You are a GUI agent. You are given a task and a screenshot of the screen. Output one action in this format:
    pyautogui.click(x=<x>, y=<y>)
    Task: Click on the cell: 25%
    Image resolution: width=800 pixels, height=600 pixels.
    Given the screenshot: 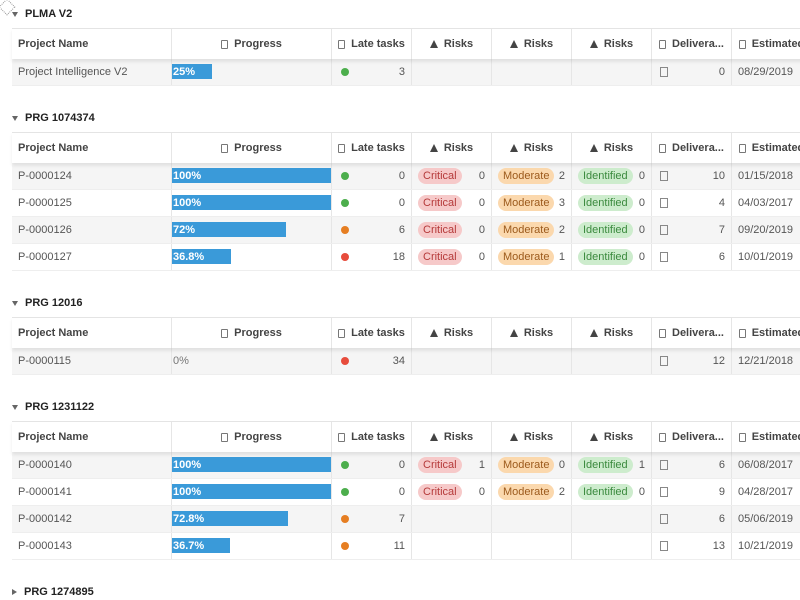 What is the action you would take?
    pyautogui.click(x=252, y=72)
    